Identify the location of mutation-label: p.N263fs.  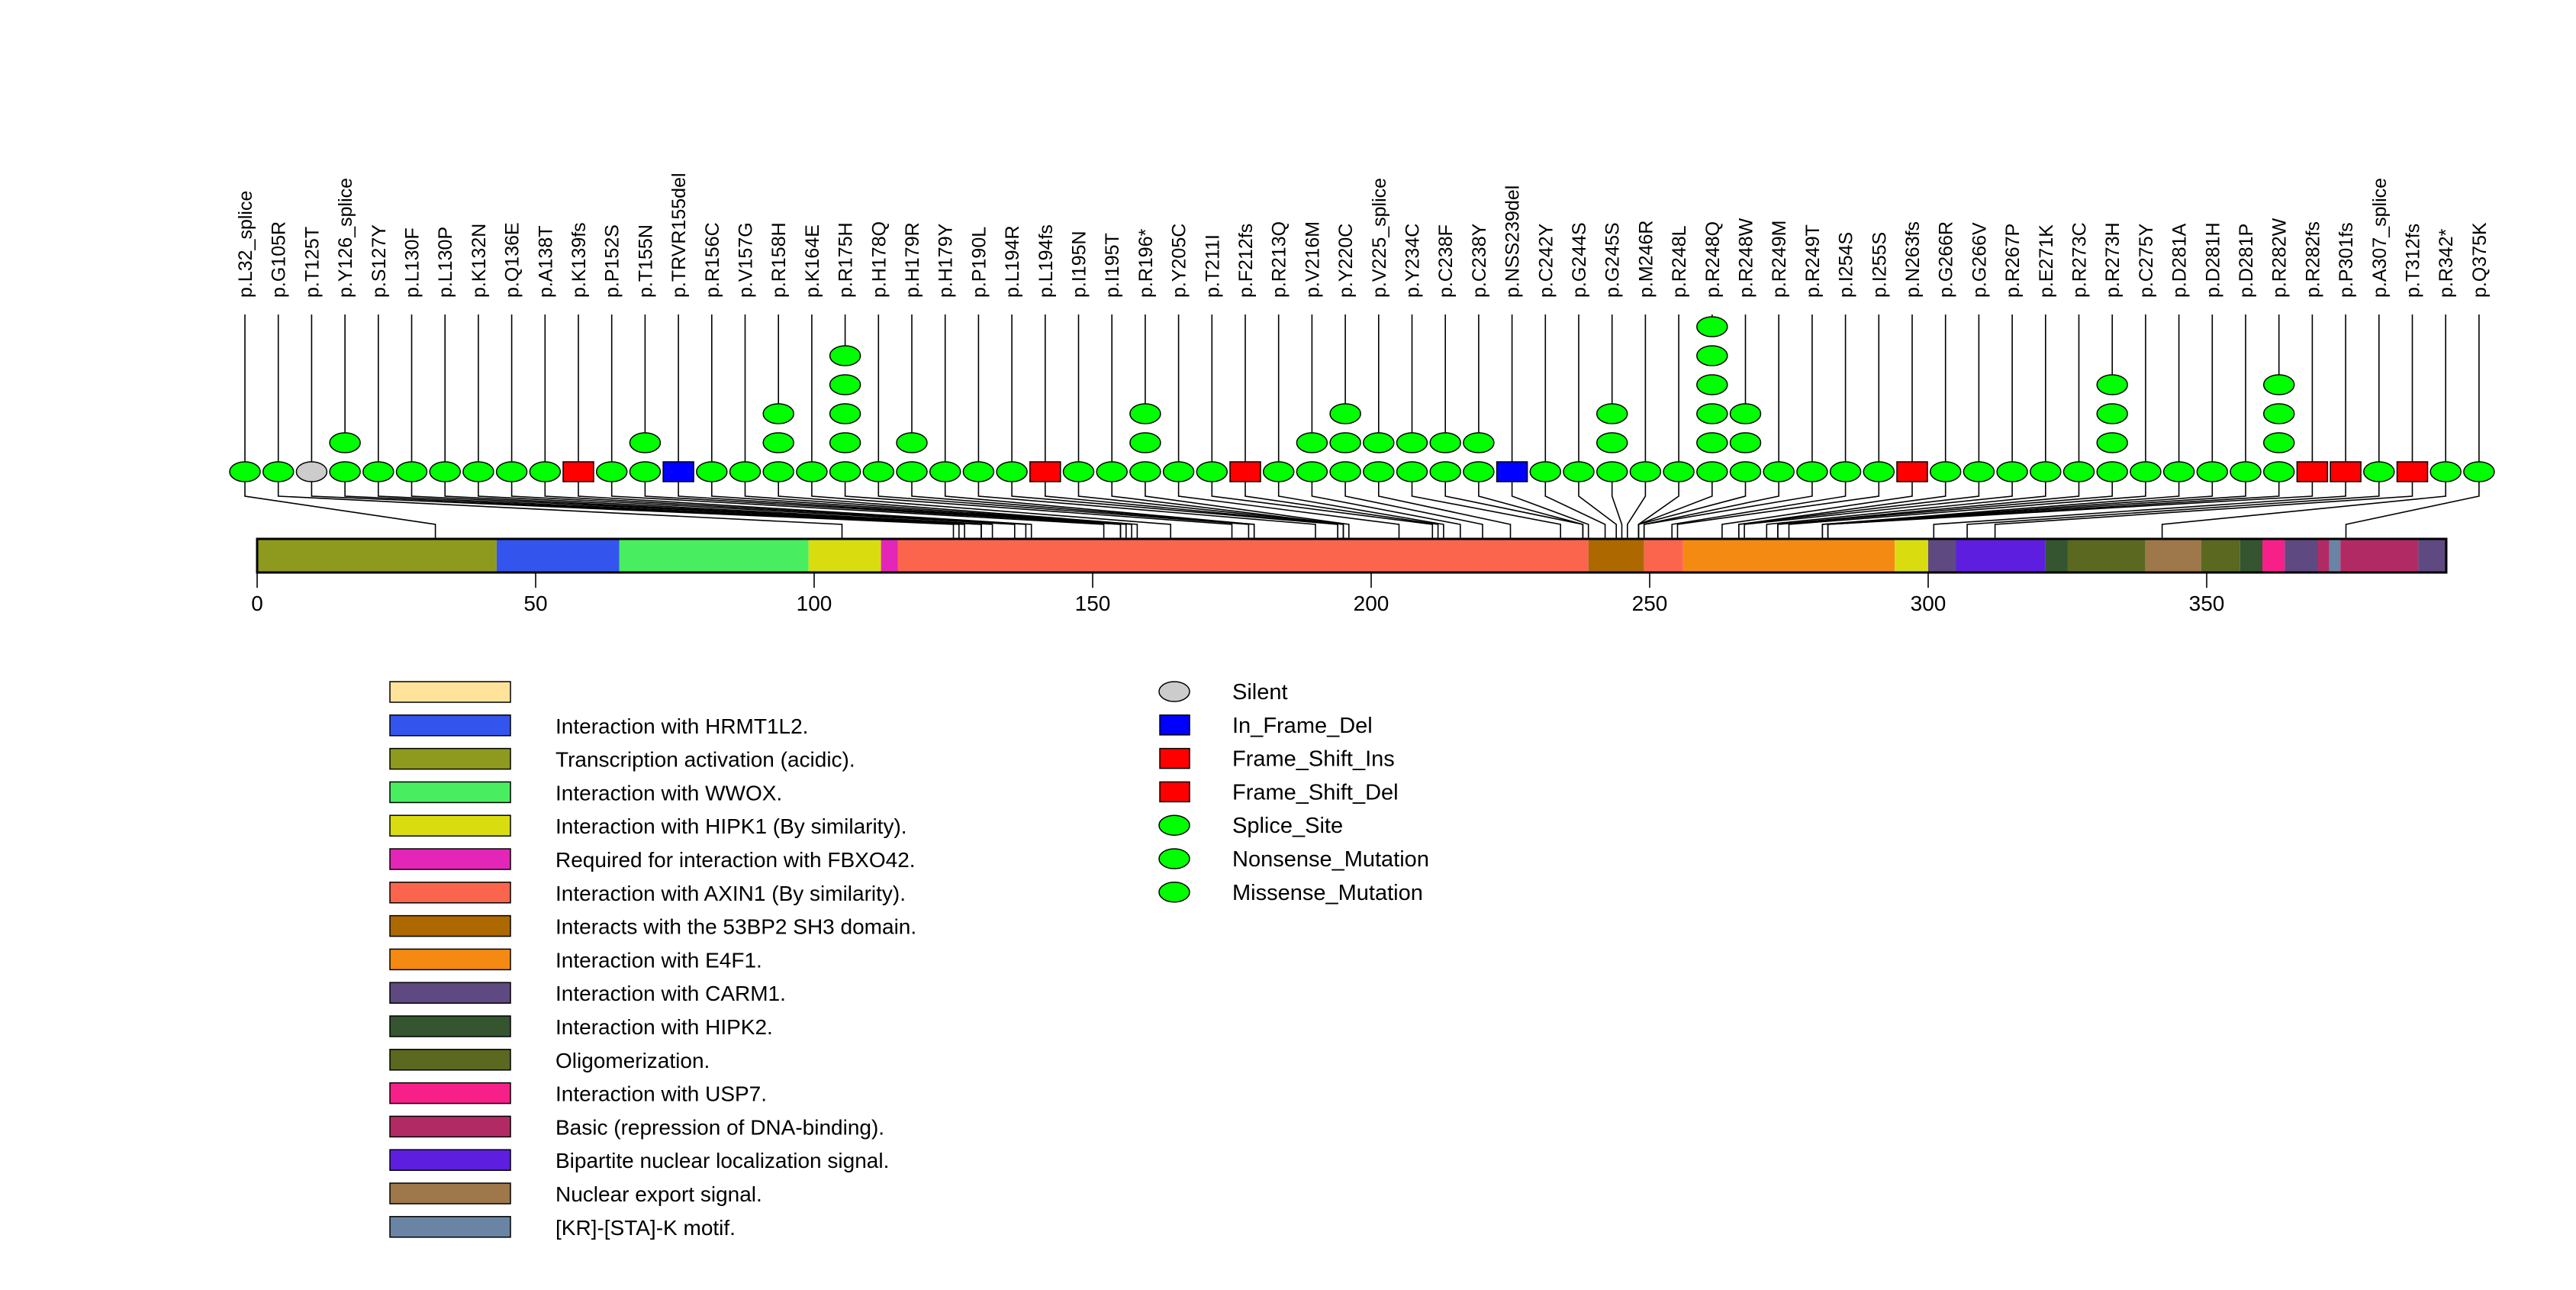
(1913, 259).